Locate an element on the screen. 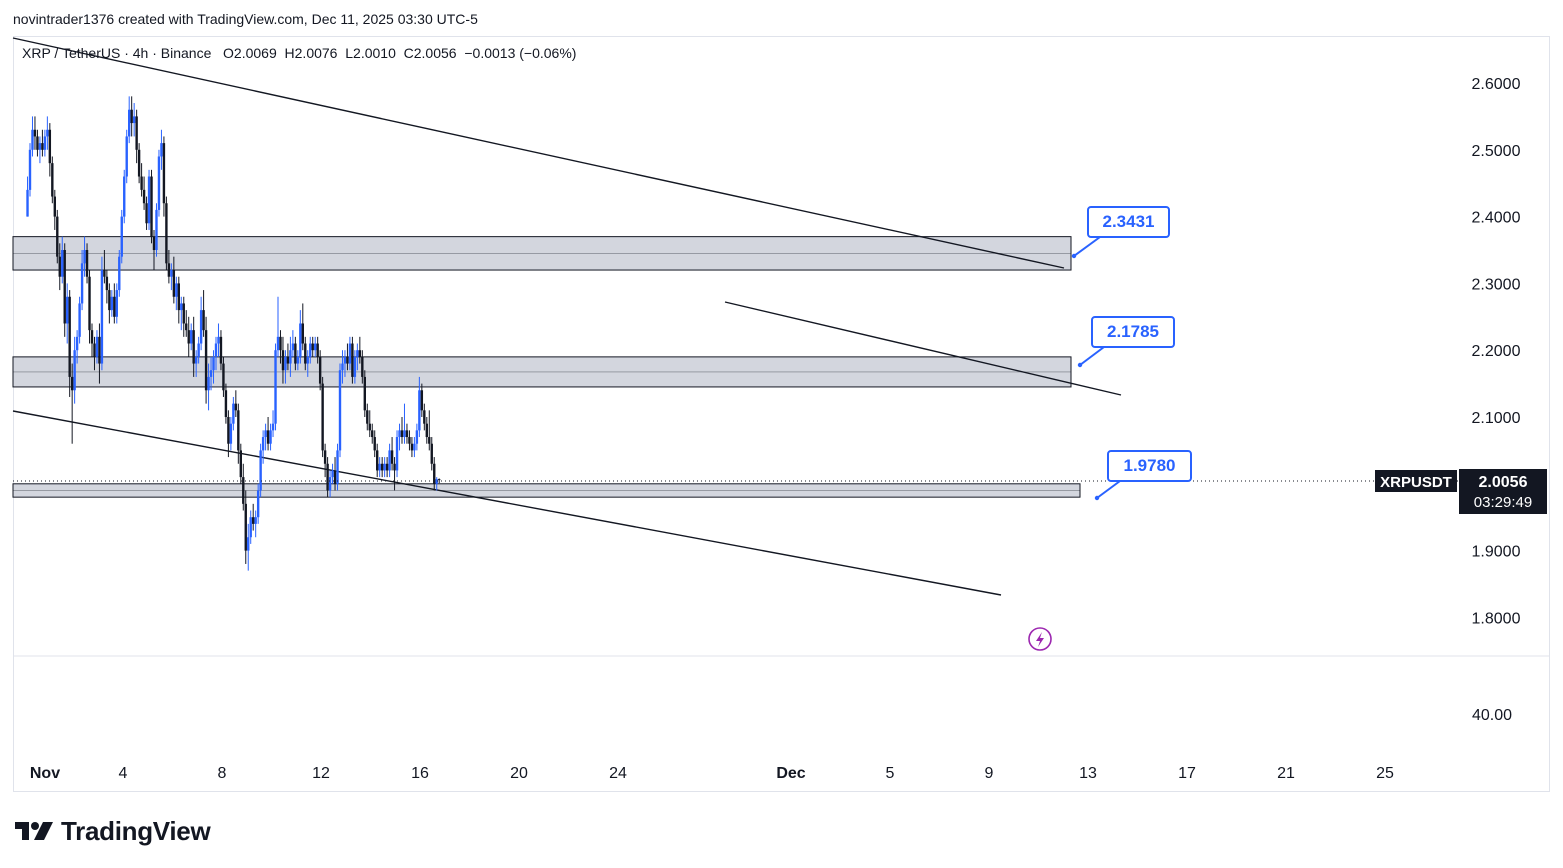  time-tick: 17 is located at coordinates (1187, 773).